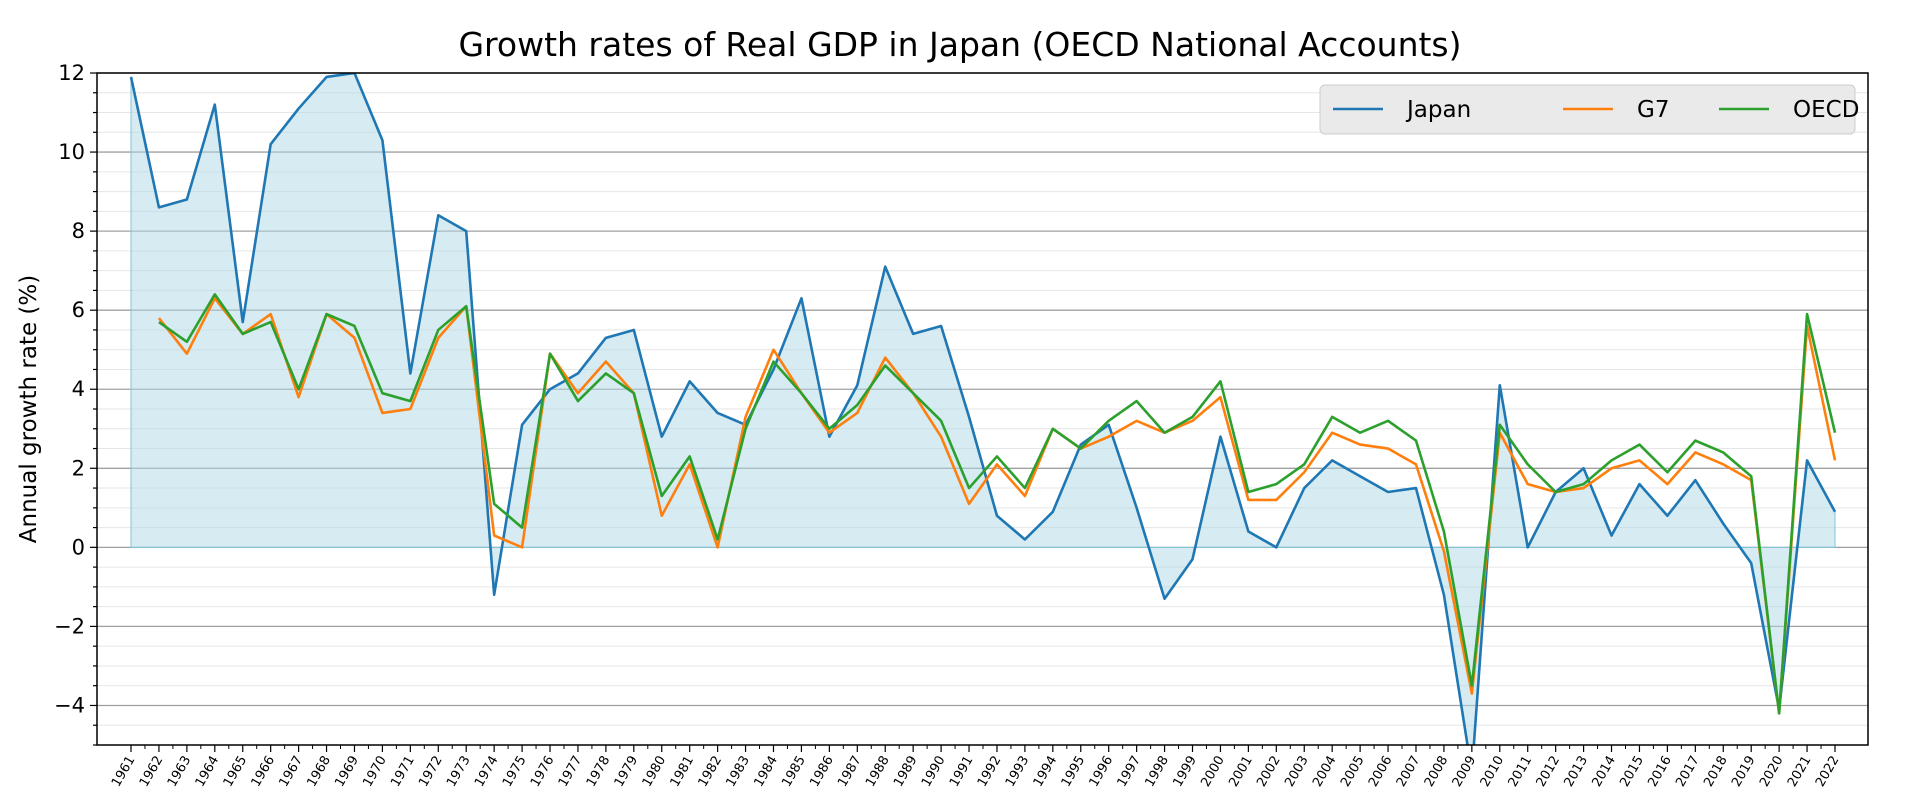 The width and height of the screenshot is (1920, 800). Describe the element at coordinates (1660, 772) in the screenshot. I see `x-tick-label: 2016` at that location.